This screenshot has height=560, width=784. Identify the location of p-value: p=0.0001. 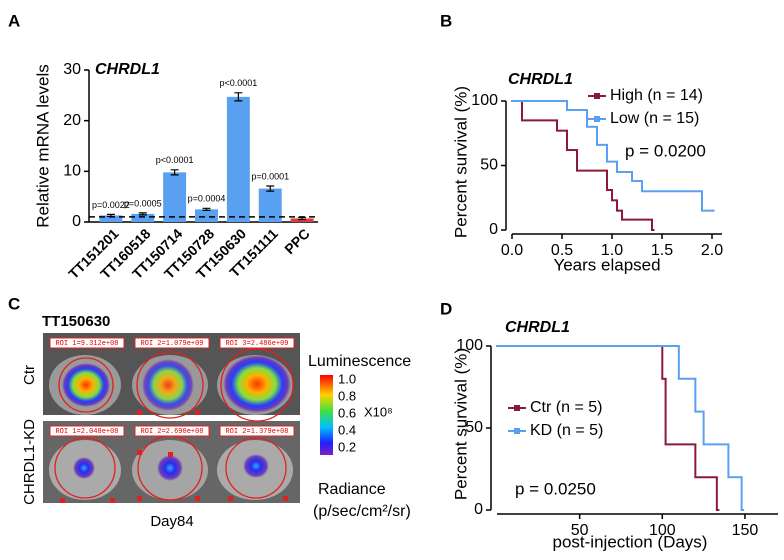
(270, 176).